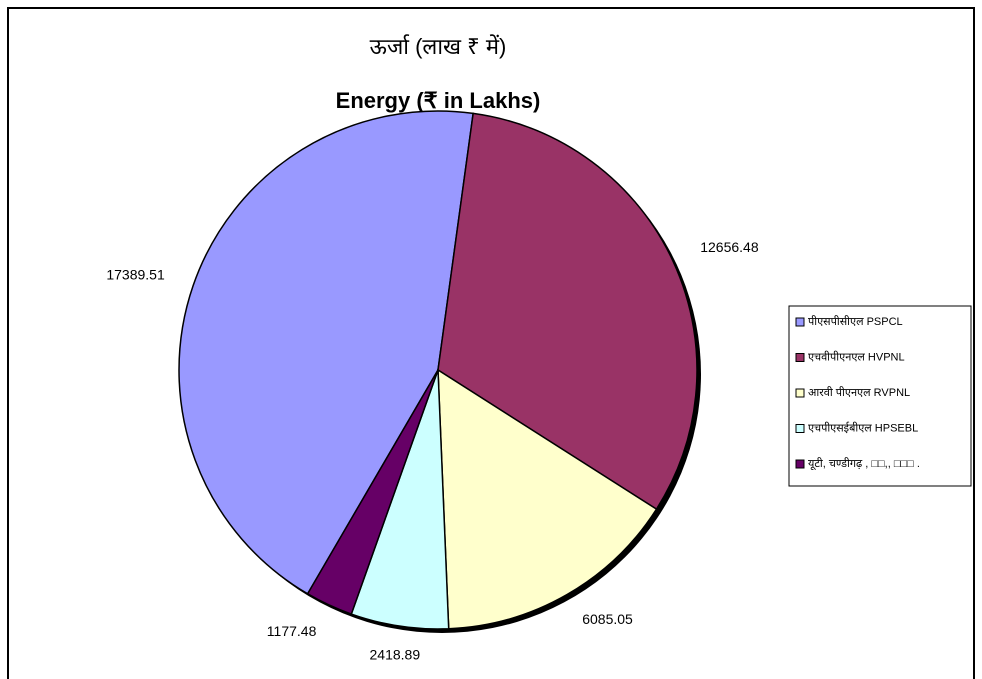  I want to click on chart-title: ऊर्जा (लाख ₹ में), so click(438, 46).